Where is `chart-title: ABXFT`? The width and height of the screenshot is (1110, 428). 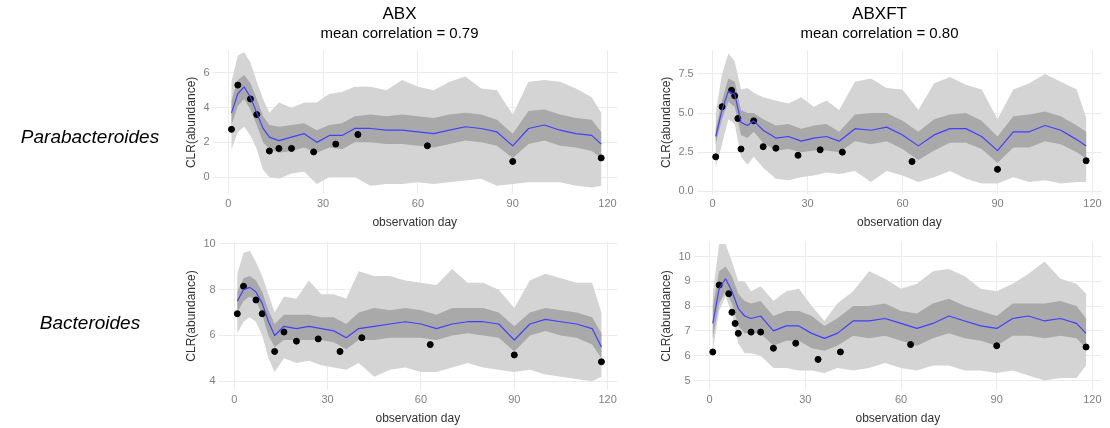 chart-title: ABXFT is located at coordinates (879, 13).